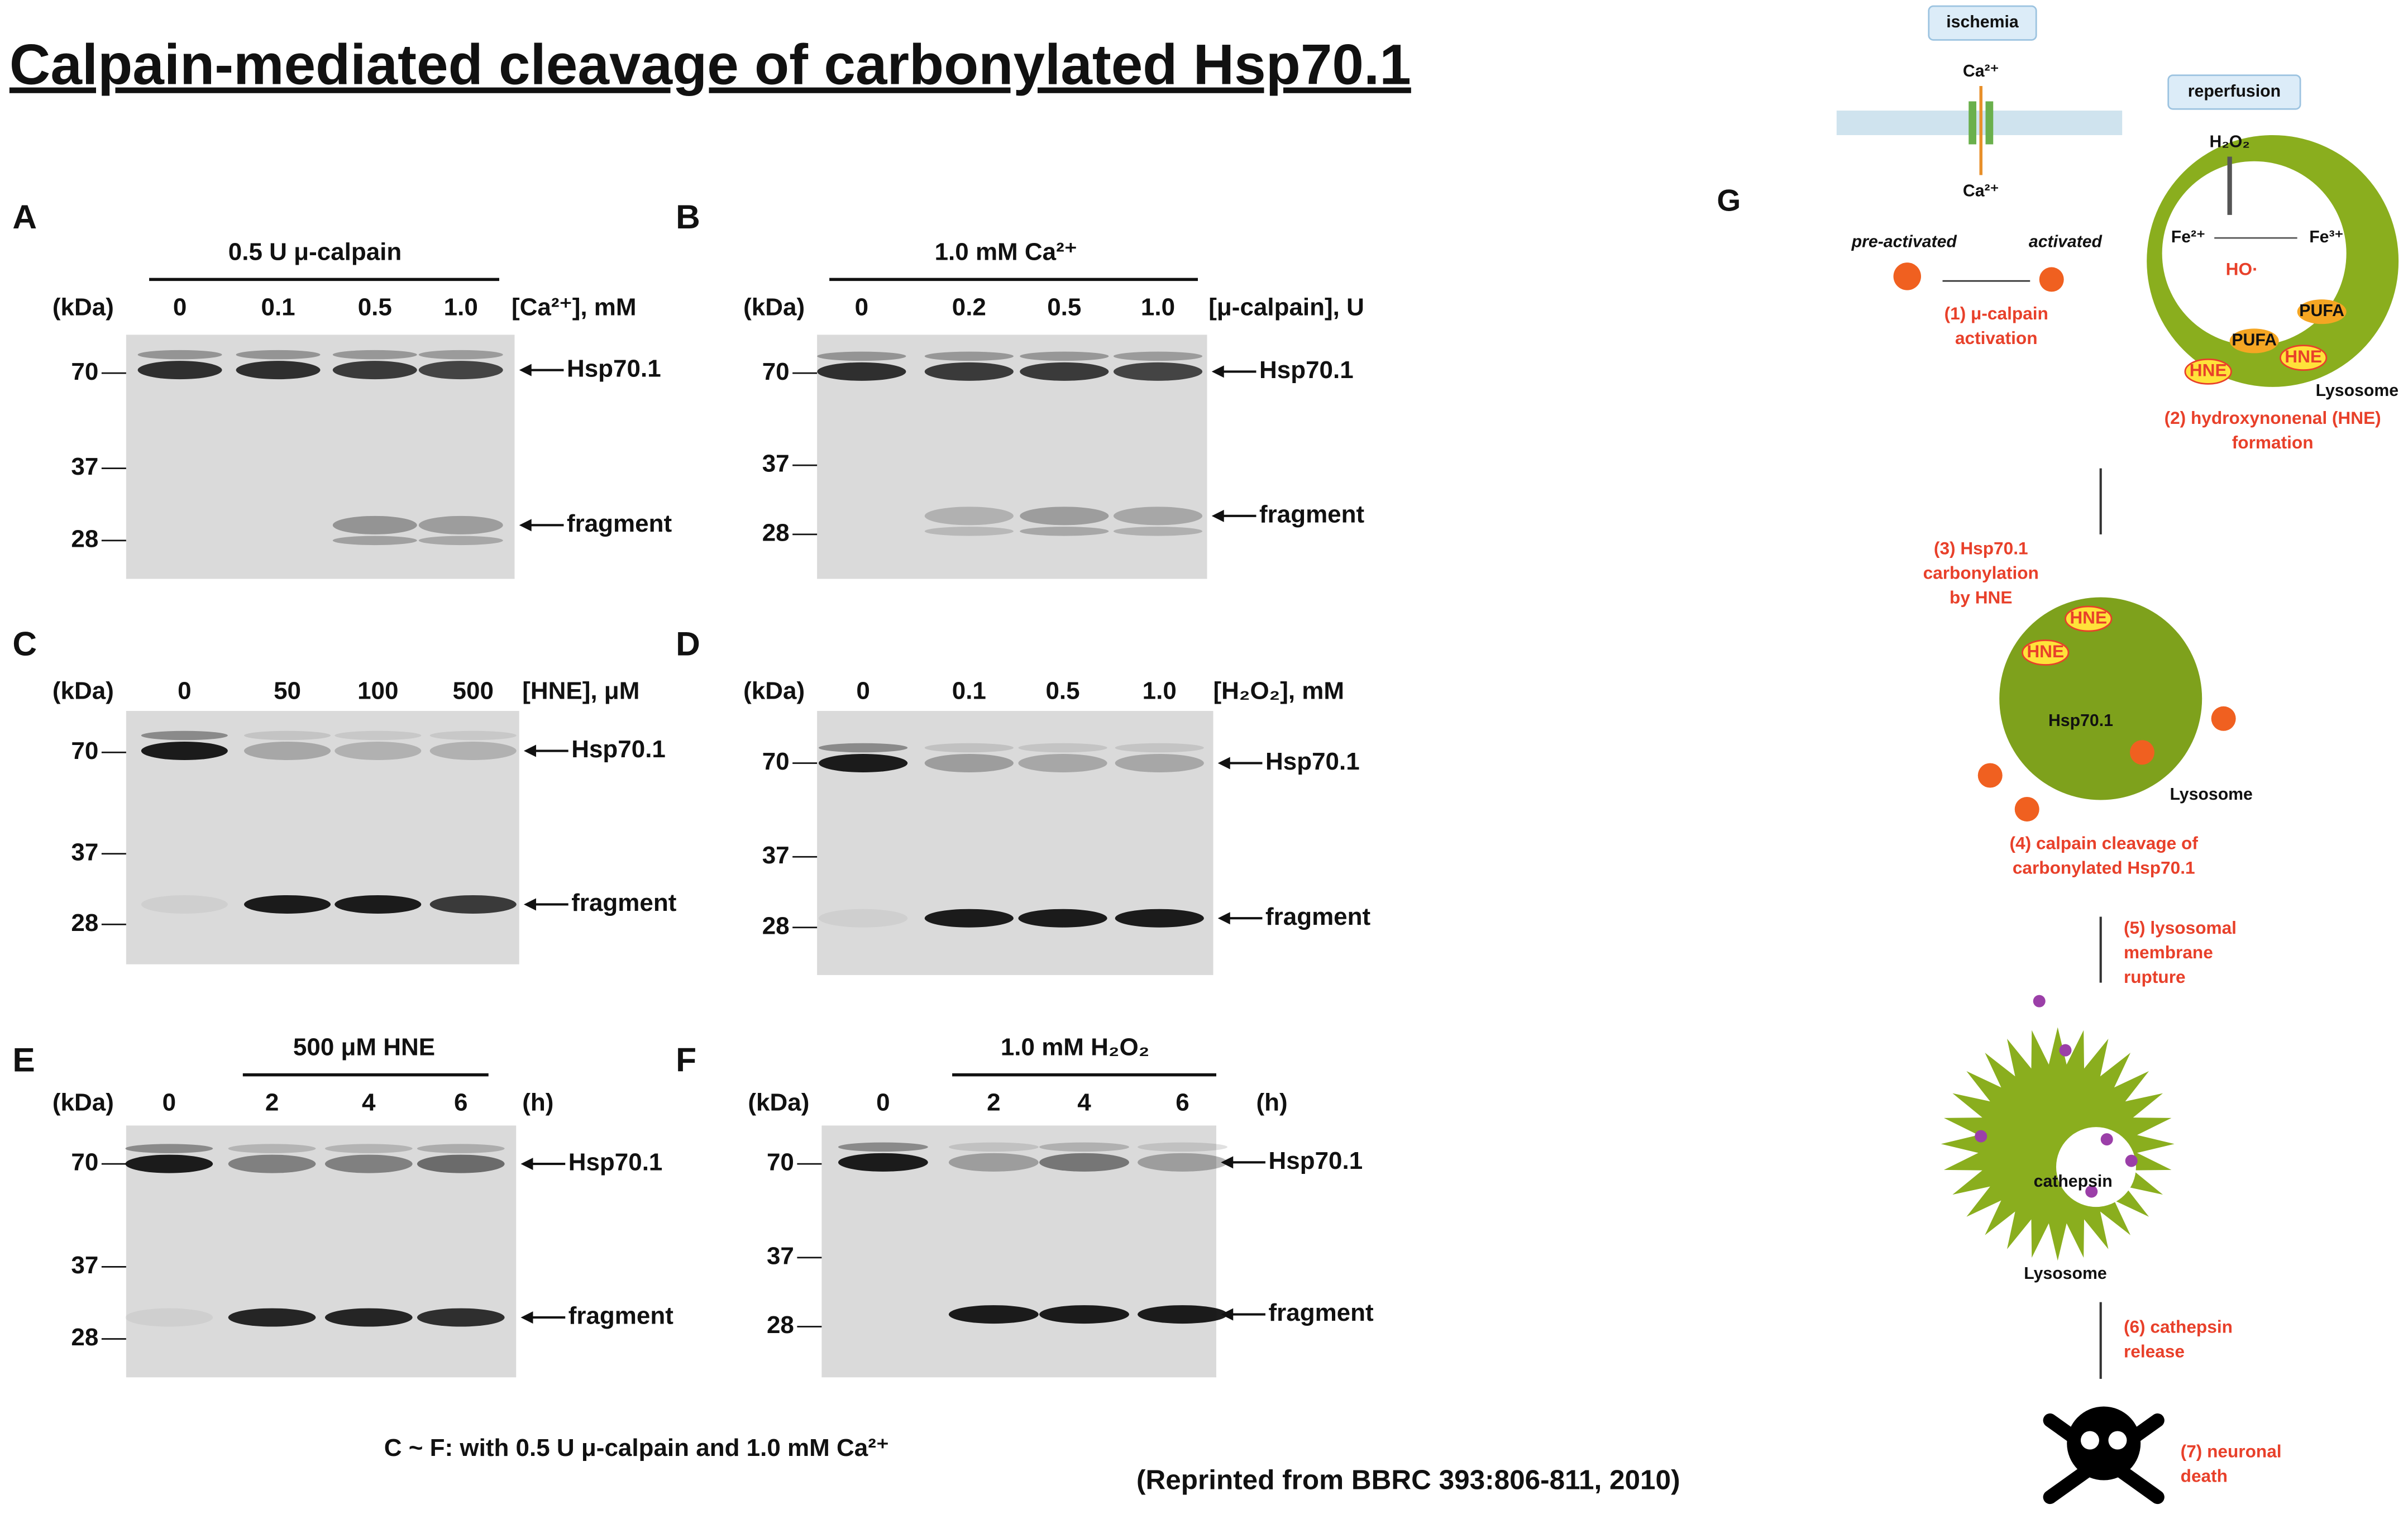 Image resolution: width=2408 pixels, height=1514 pixels. What do you see at coordinates (24, 644) in the screenshot?
I see `panel-label: C` at bounding box center [24, 644].